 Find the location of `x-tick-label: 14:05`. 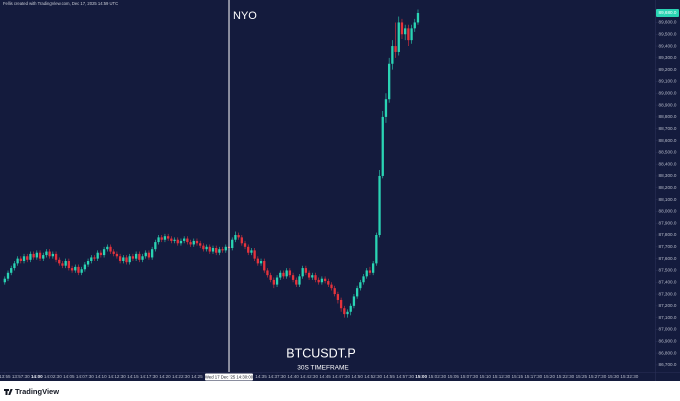

x-tick-label: 14:05 is located at coordinates (69, 376).